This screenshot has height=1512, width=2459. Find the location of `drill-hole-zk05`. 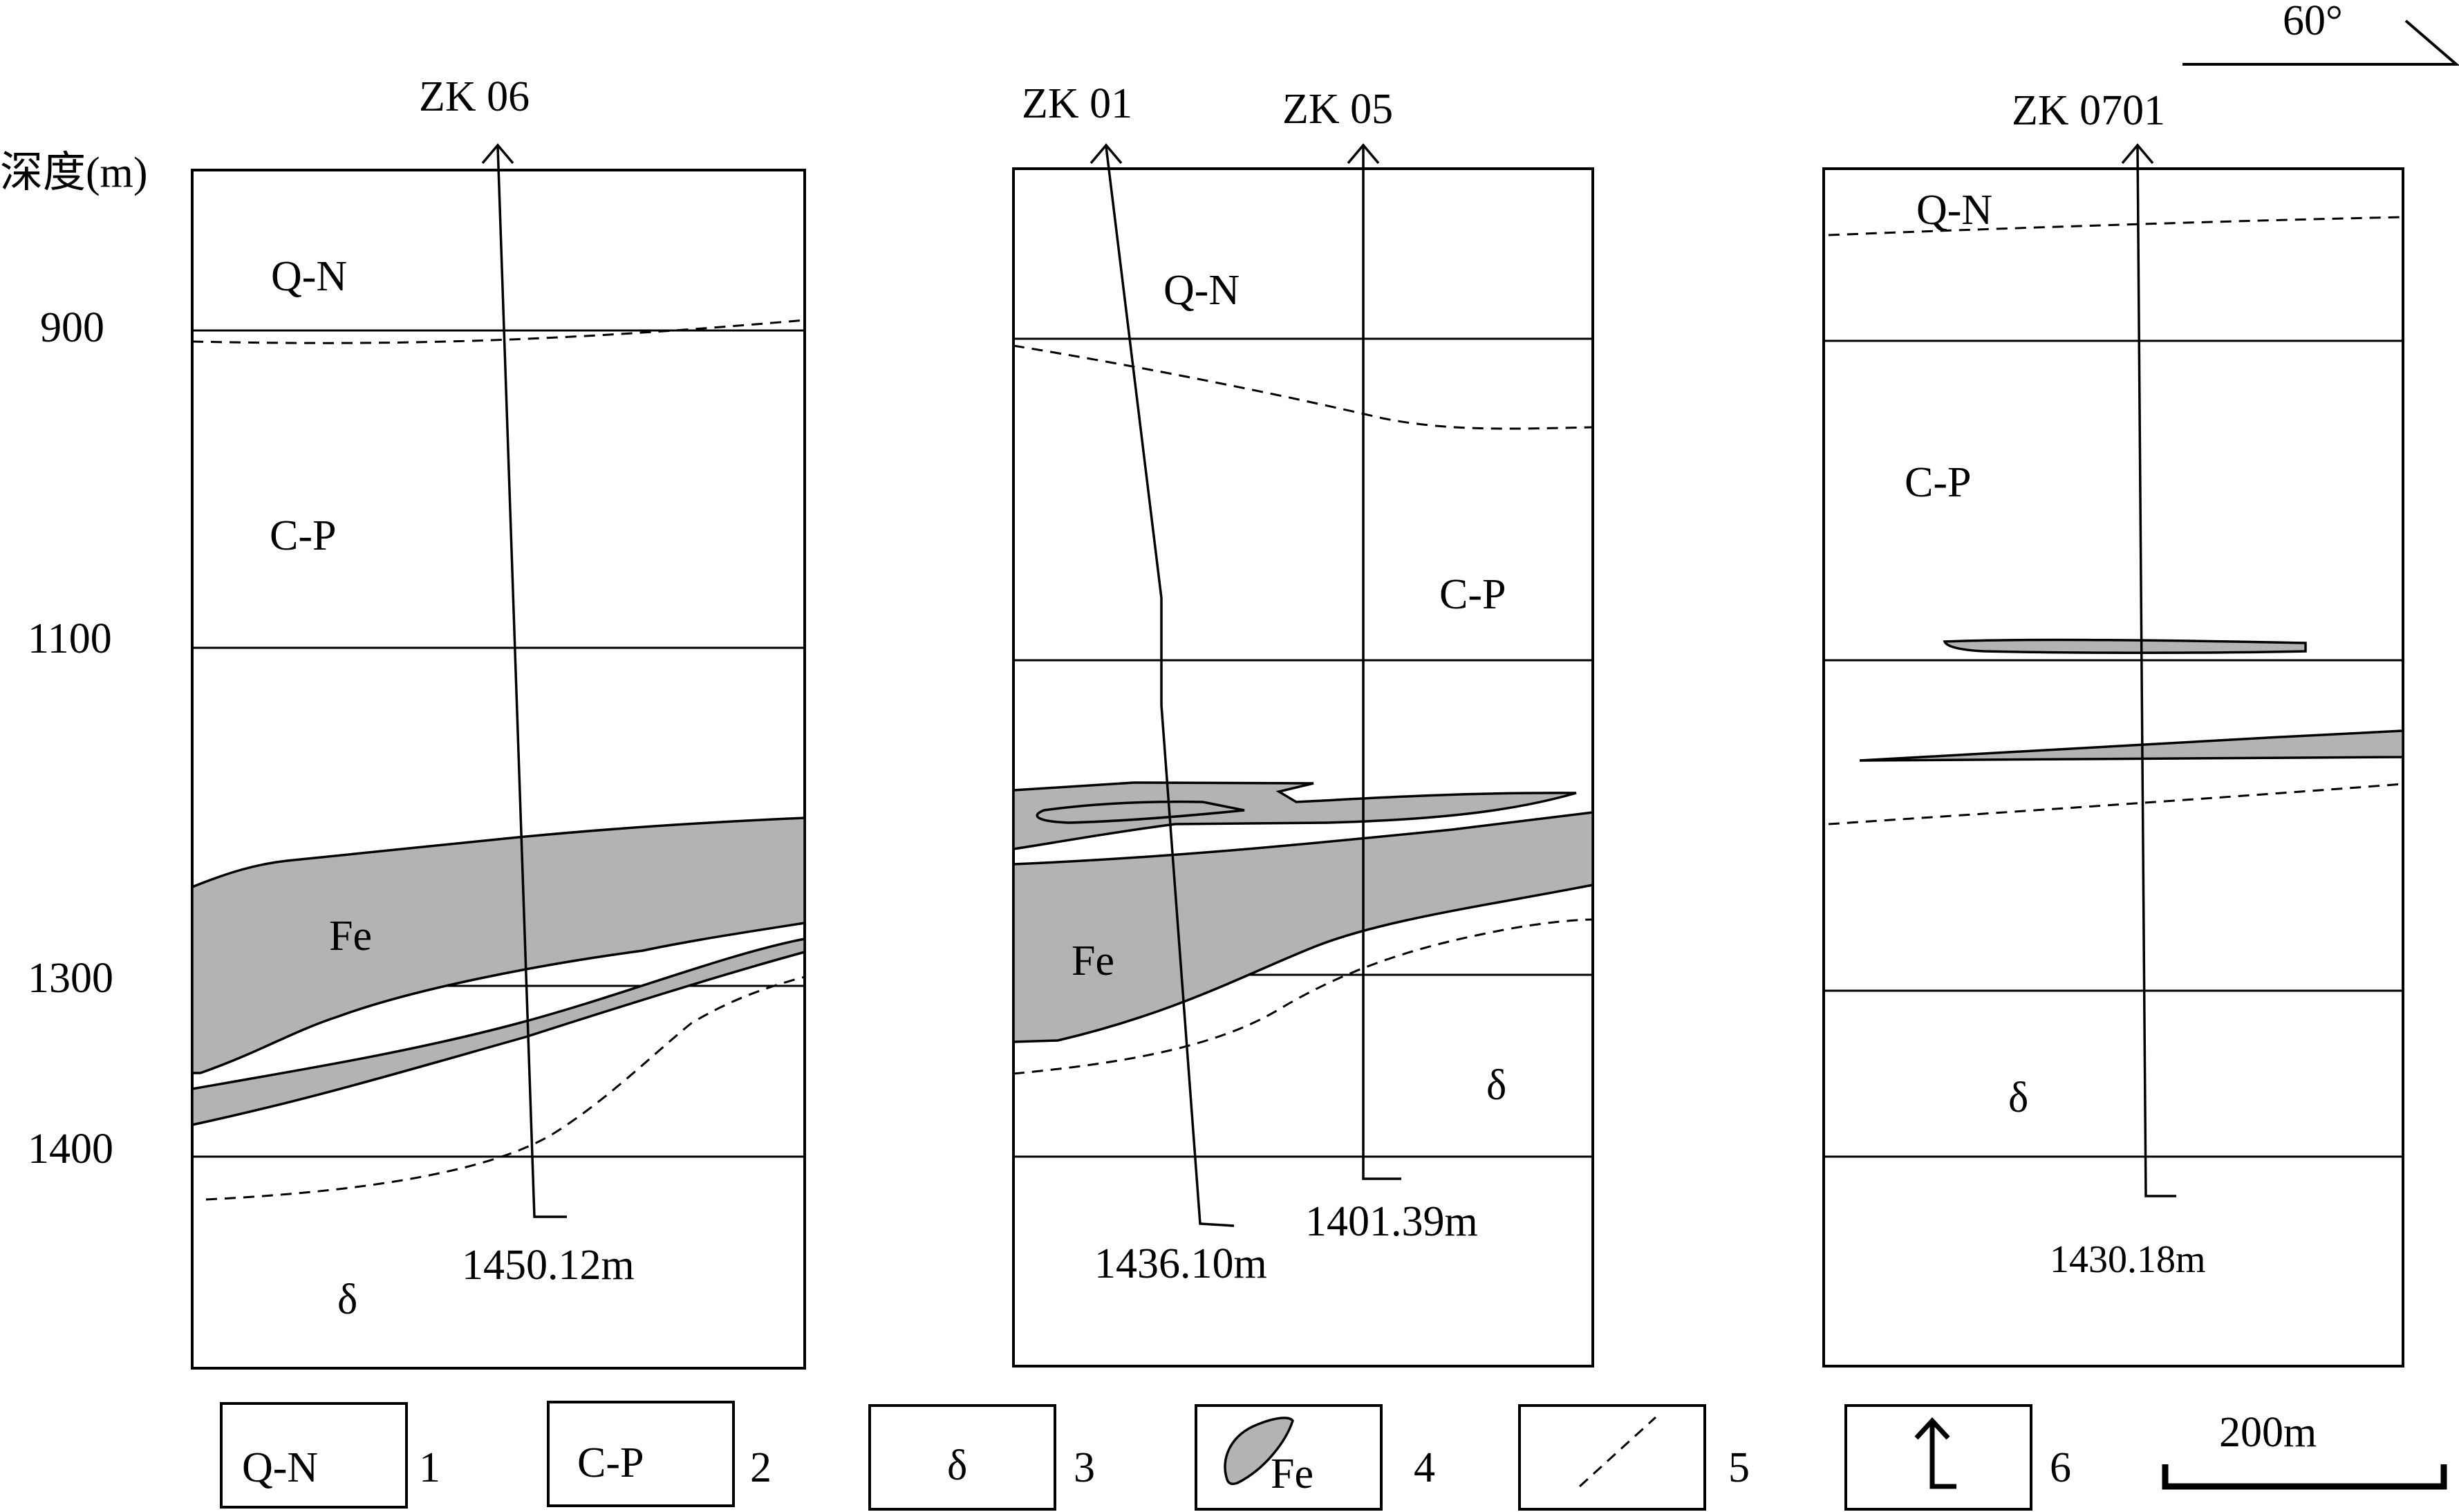

drill-hole-zk05 is located at coordinates (1381, 663).